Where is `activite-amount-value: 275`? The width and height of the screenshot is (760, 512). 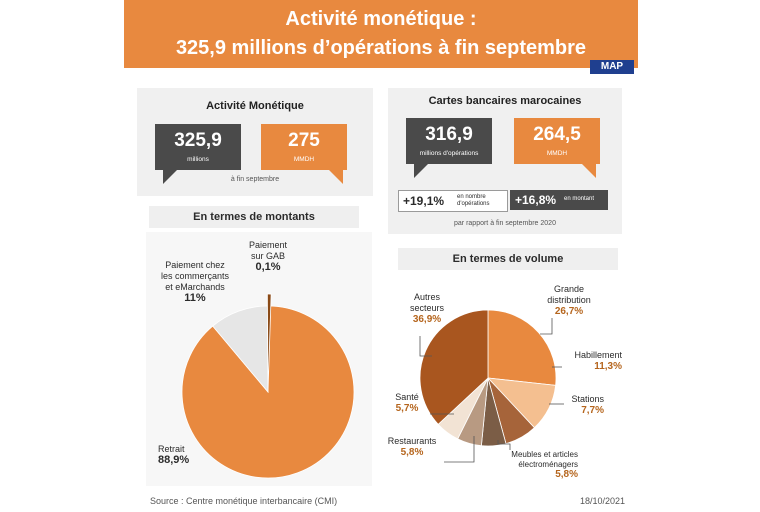
activite-amount-value: 275 is located at coordinates (304, 140).